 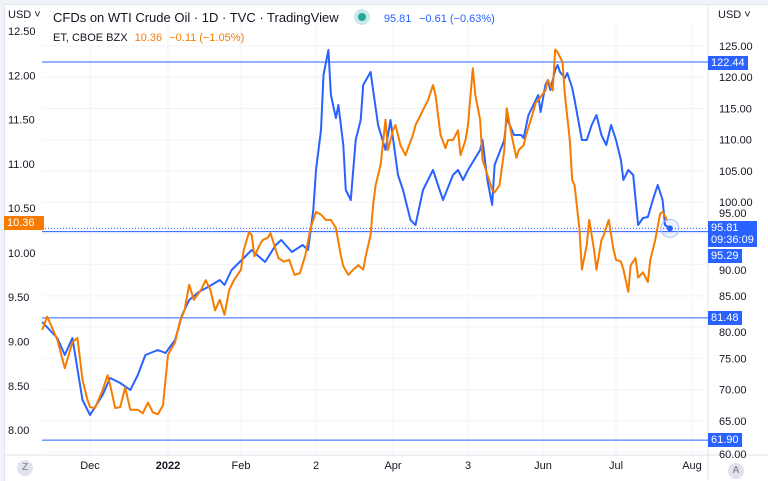 I want to click on time-axis-tick: 2, so click(x=316, y=466).